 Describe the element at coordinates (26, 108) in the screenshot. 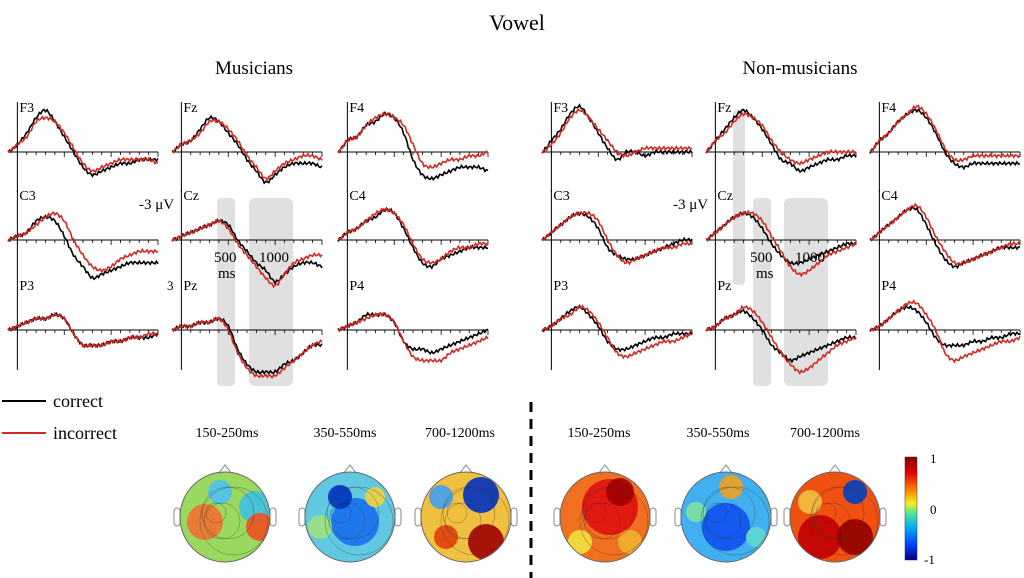

I see `electrode-label: F3` at that location.